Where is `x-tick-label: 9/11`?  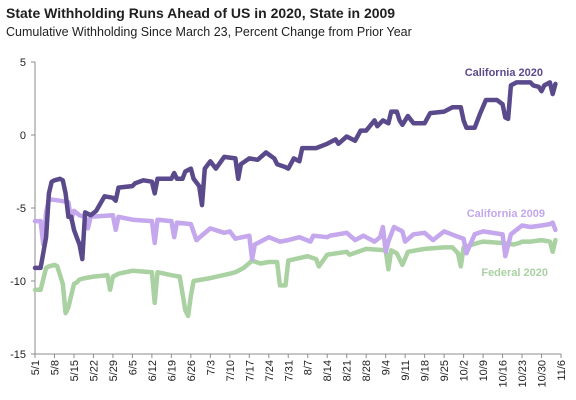 x-tick-label: 9/11 is located at coordinates (406, 370).